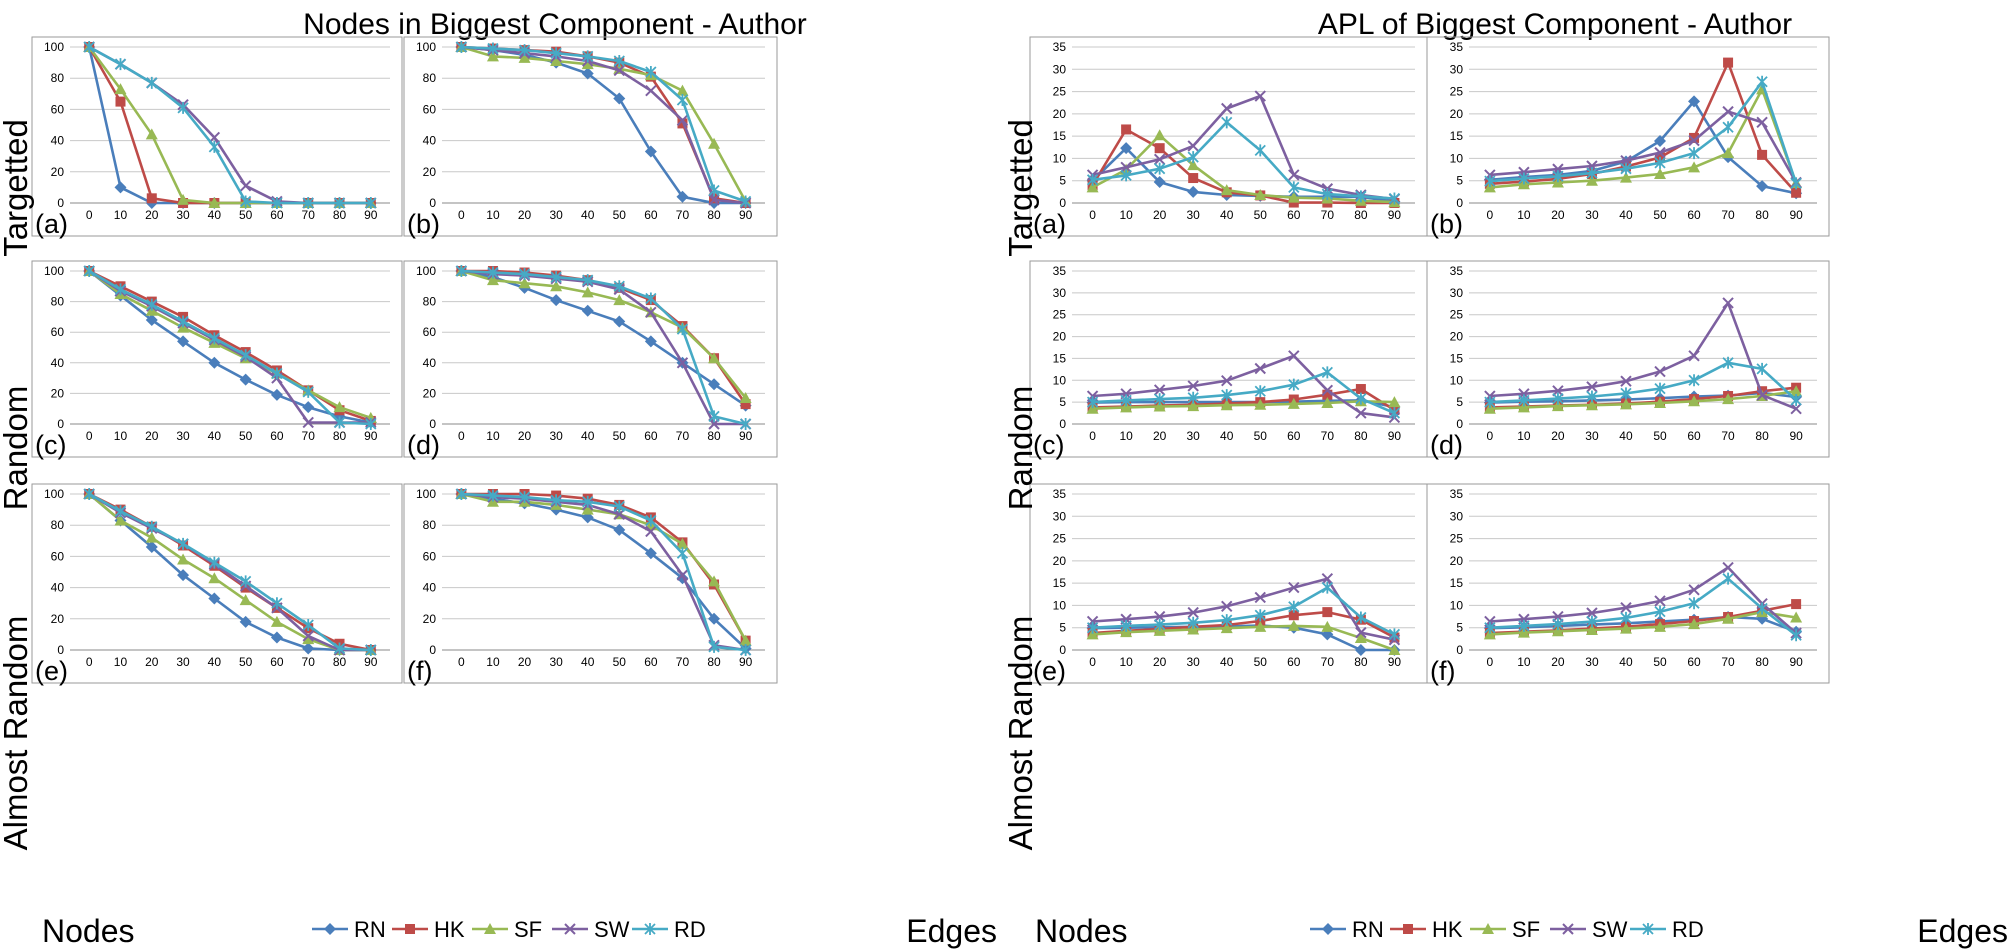 This screenshot has width=2016, height=950. I want to click on x-tick-label: 0, so click(1490, 436).